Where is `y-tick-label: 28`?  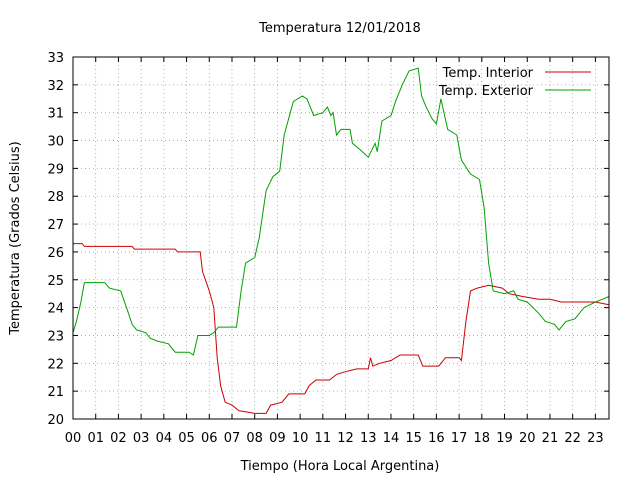
y-tick-label: 28 is located at coordinates (55, 197).